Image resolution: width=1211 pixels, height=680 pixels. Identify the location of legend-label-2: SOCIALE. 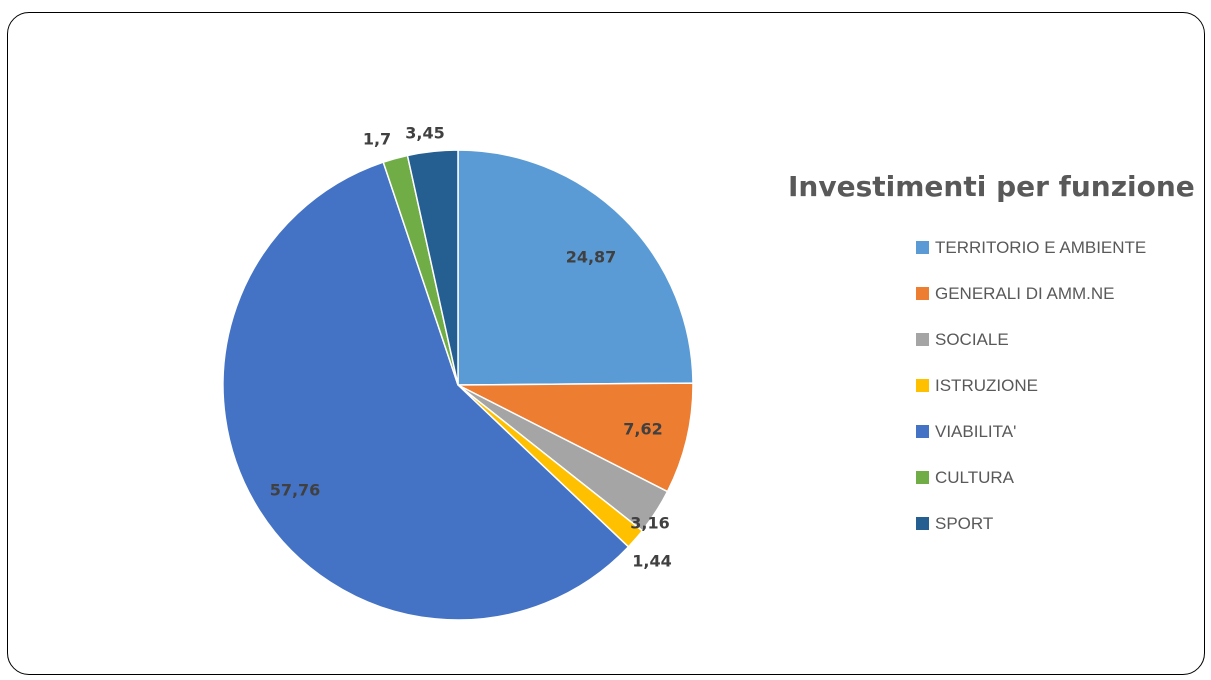
(972, 339).